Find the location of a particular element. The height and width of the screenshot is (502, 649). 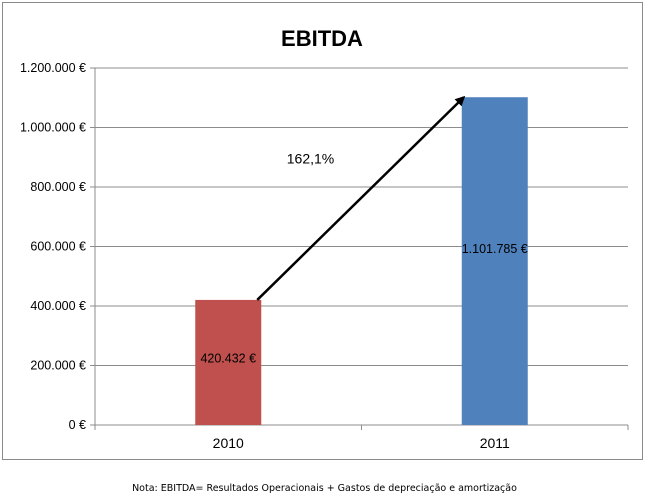

growth-arrow is located at coordinates (361, 198).